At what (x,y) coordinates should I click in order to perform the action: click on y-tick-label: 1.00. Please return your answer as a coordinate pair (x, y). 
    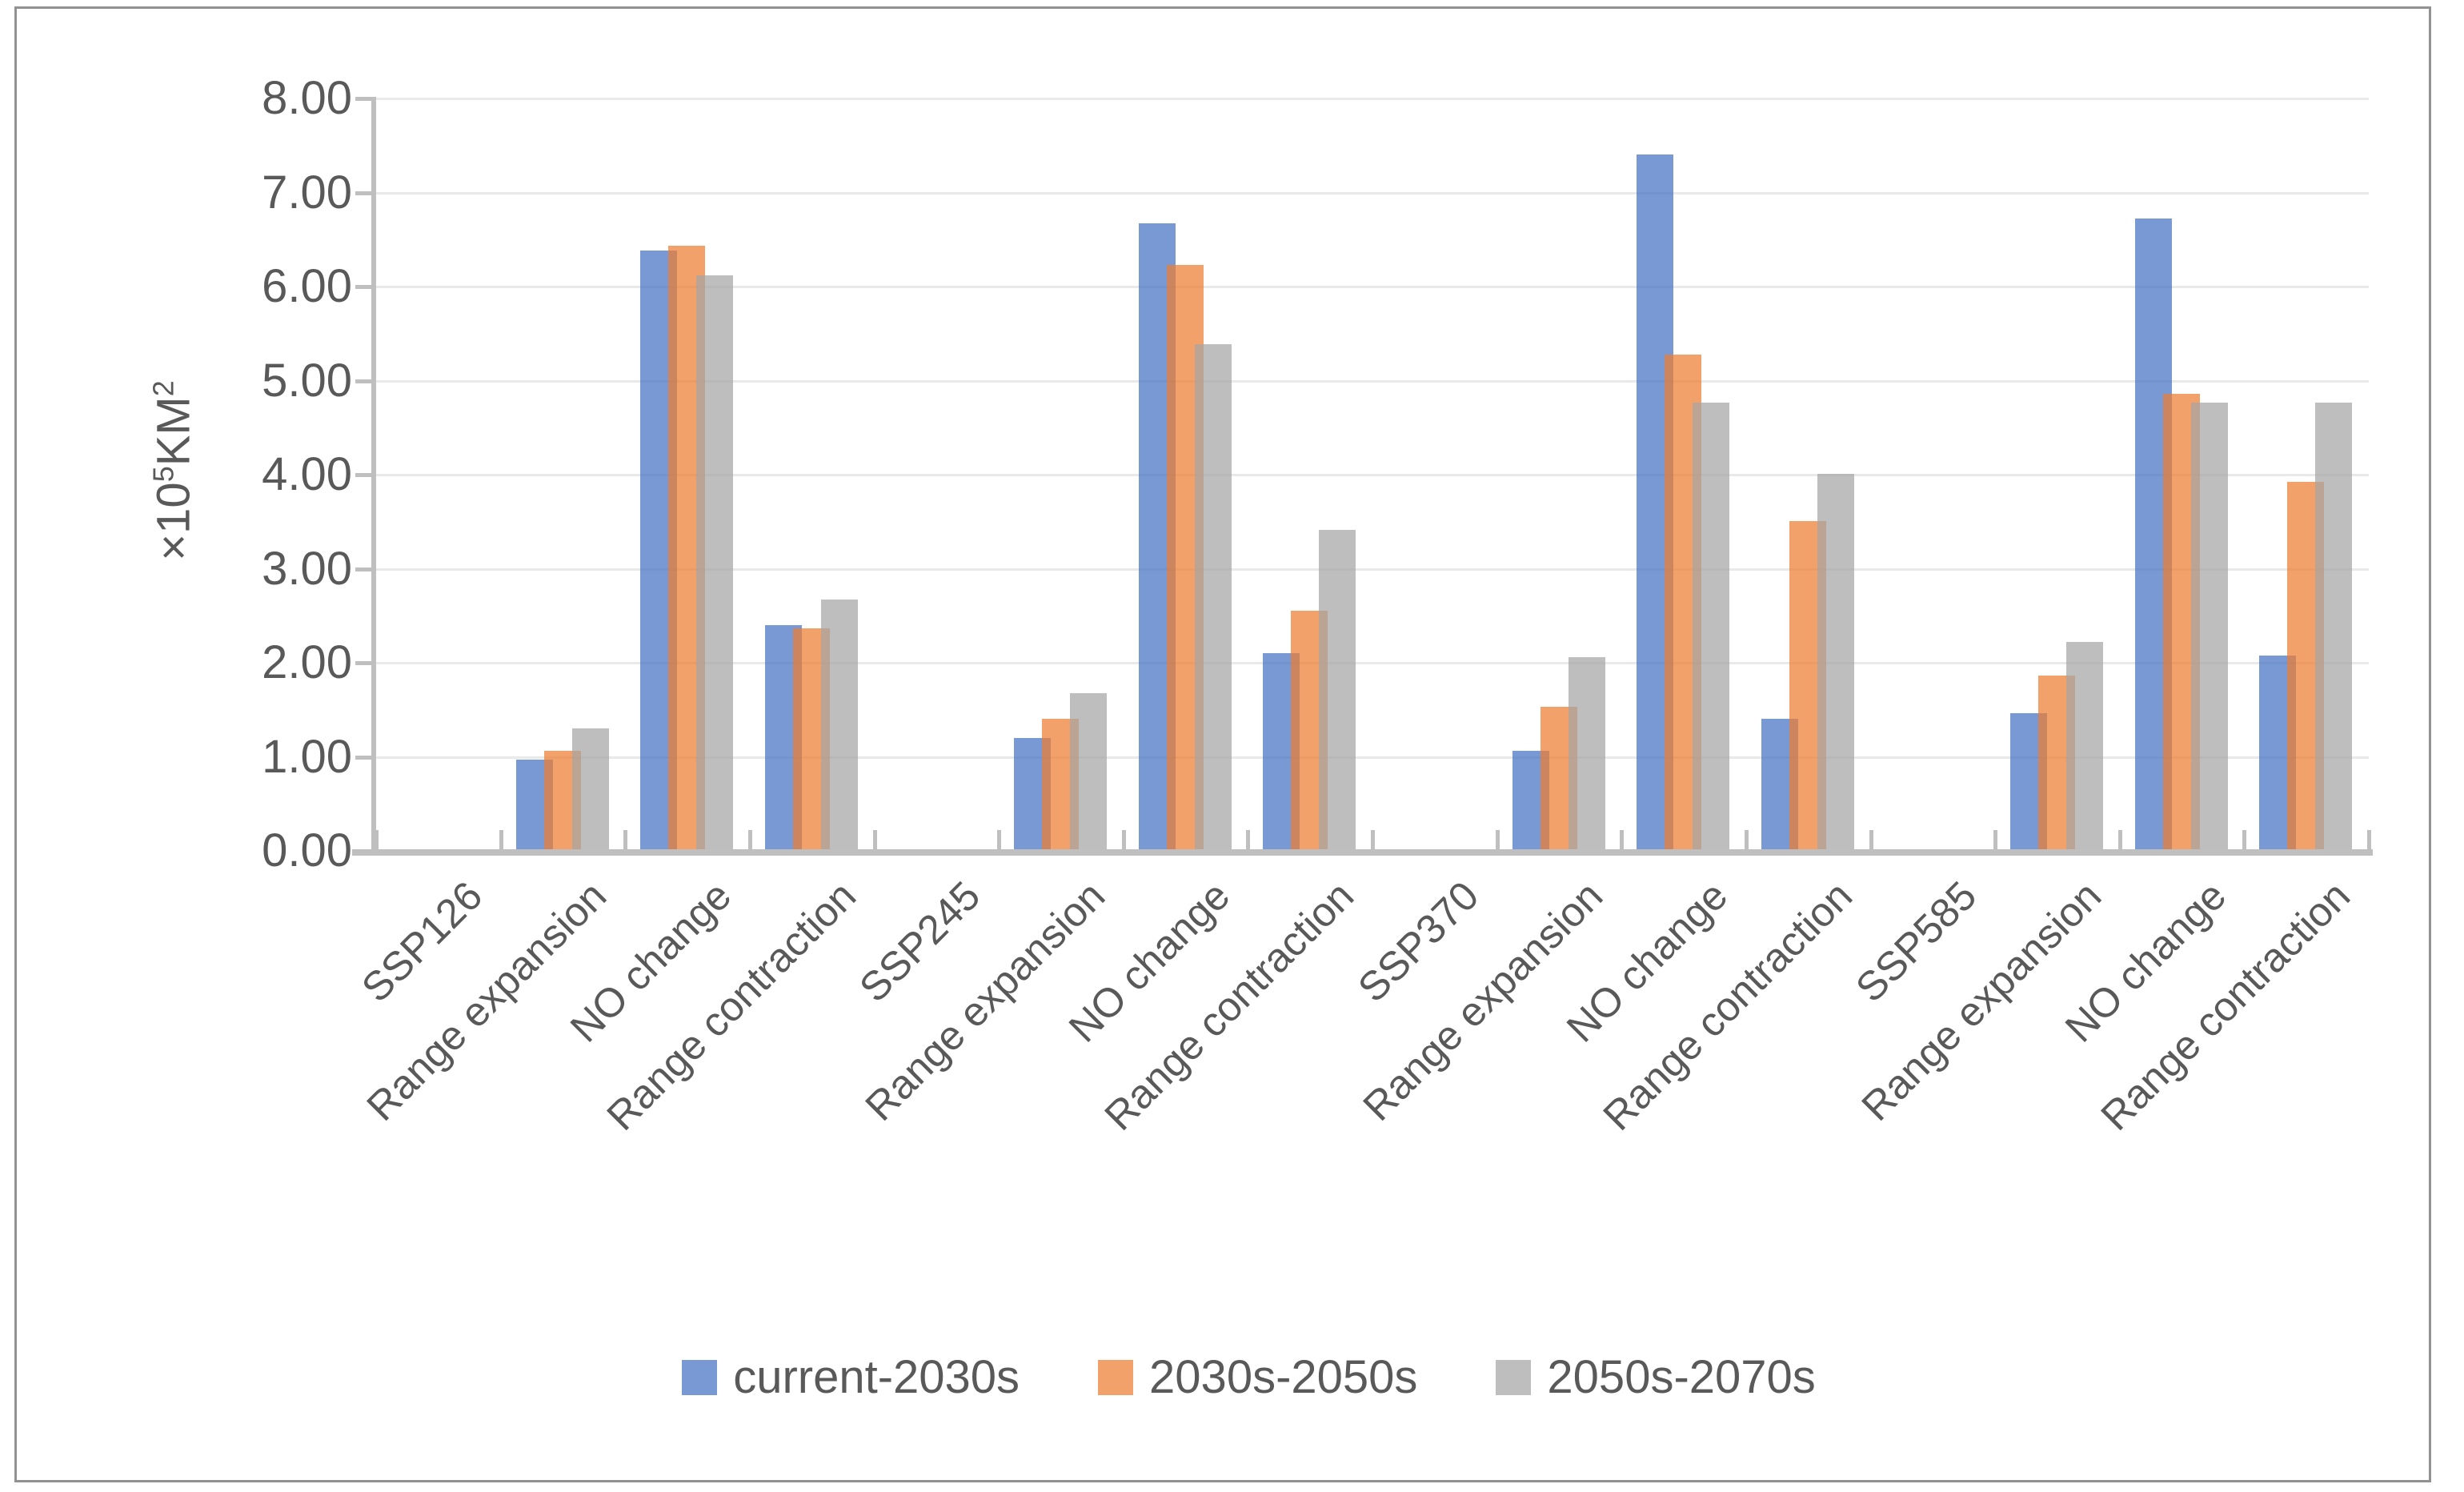
    Looking at the image, I should click on (307, 756).